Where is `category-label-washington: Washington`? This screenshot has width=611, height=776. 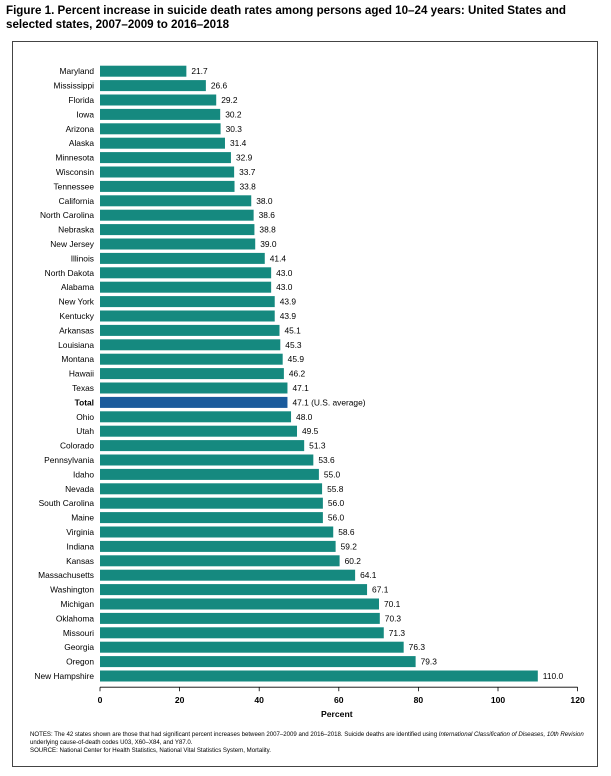 category-label-washington: Washington is located at coordinates (72, 590).